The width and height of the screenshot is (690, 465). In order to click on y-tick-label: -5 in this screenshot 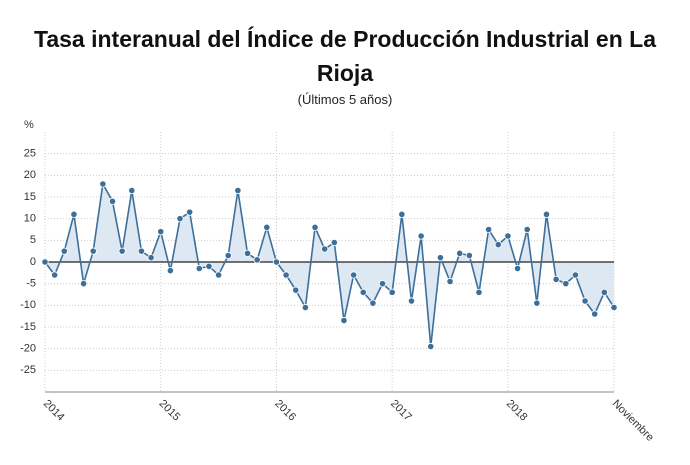, I will do `click(31, 284)`.